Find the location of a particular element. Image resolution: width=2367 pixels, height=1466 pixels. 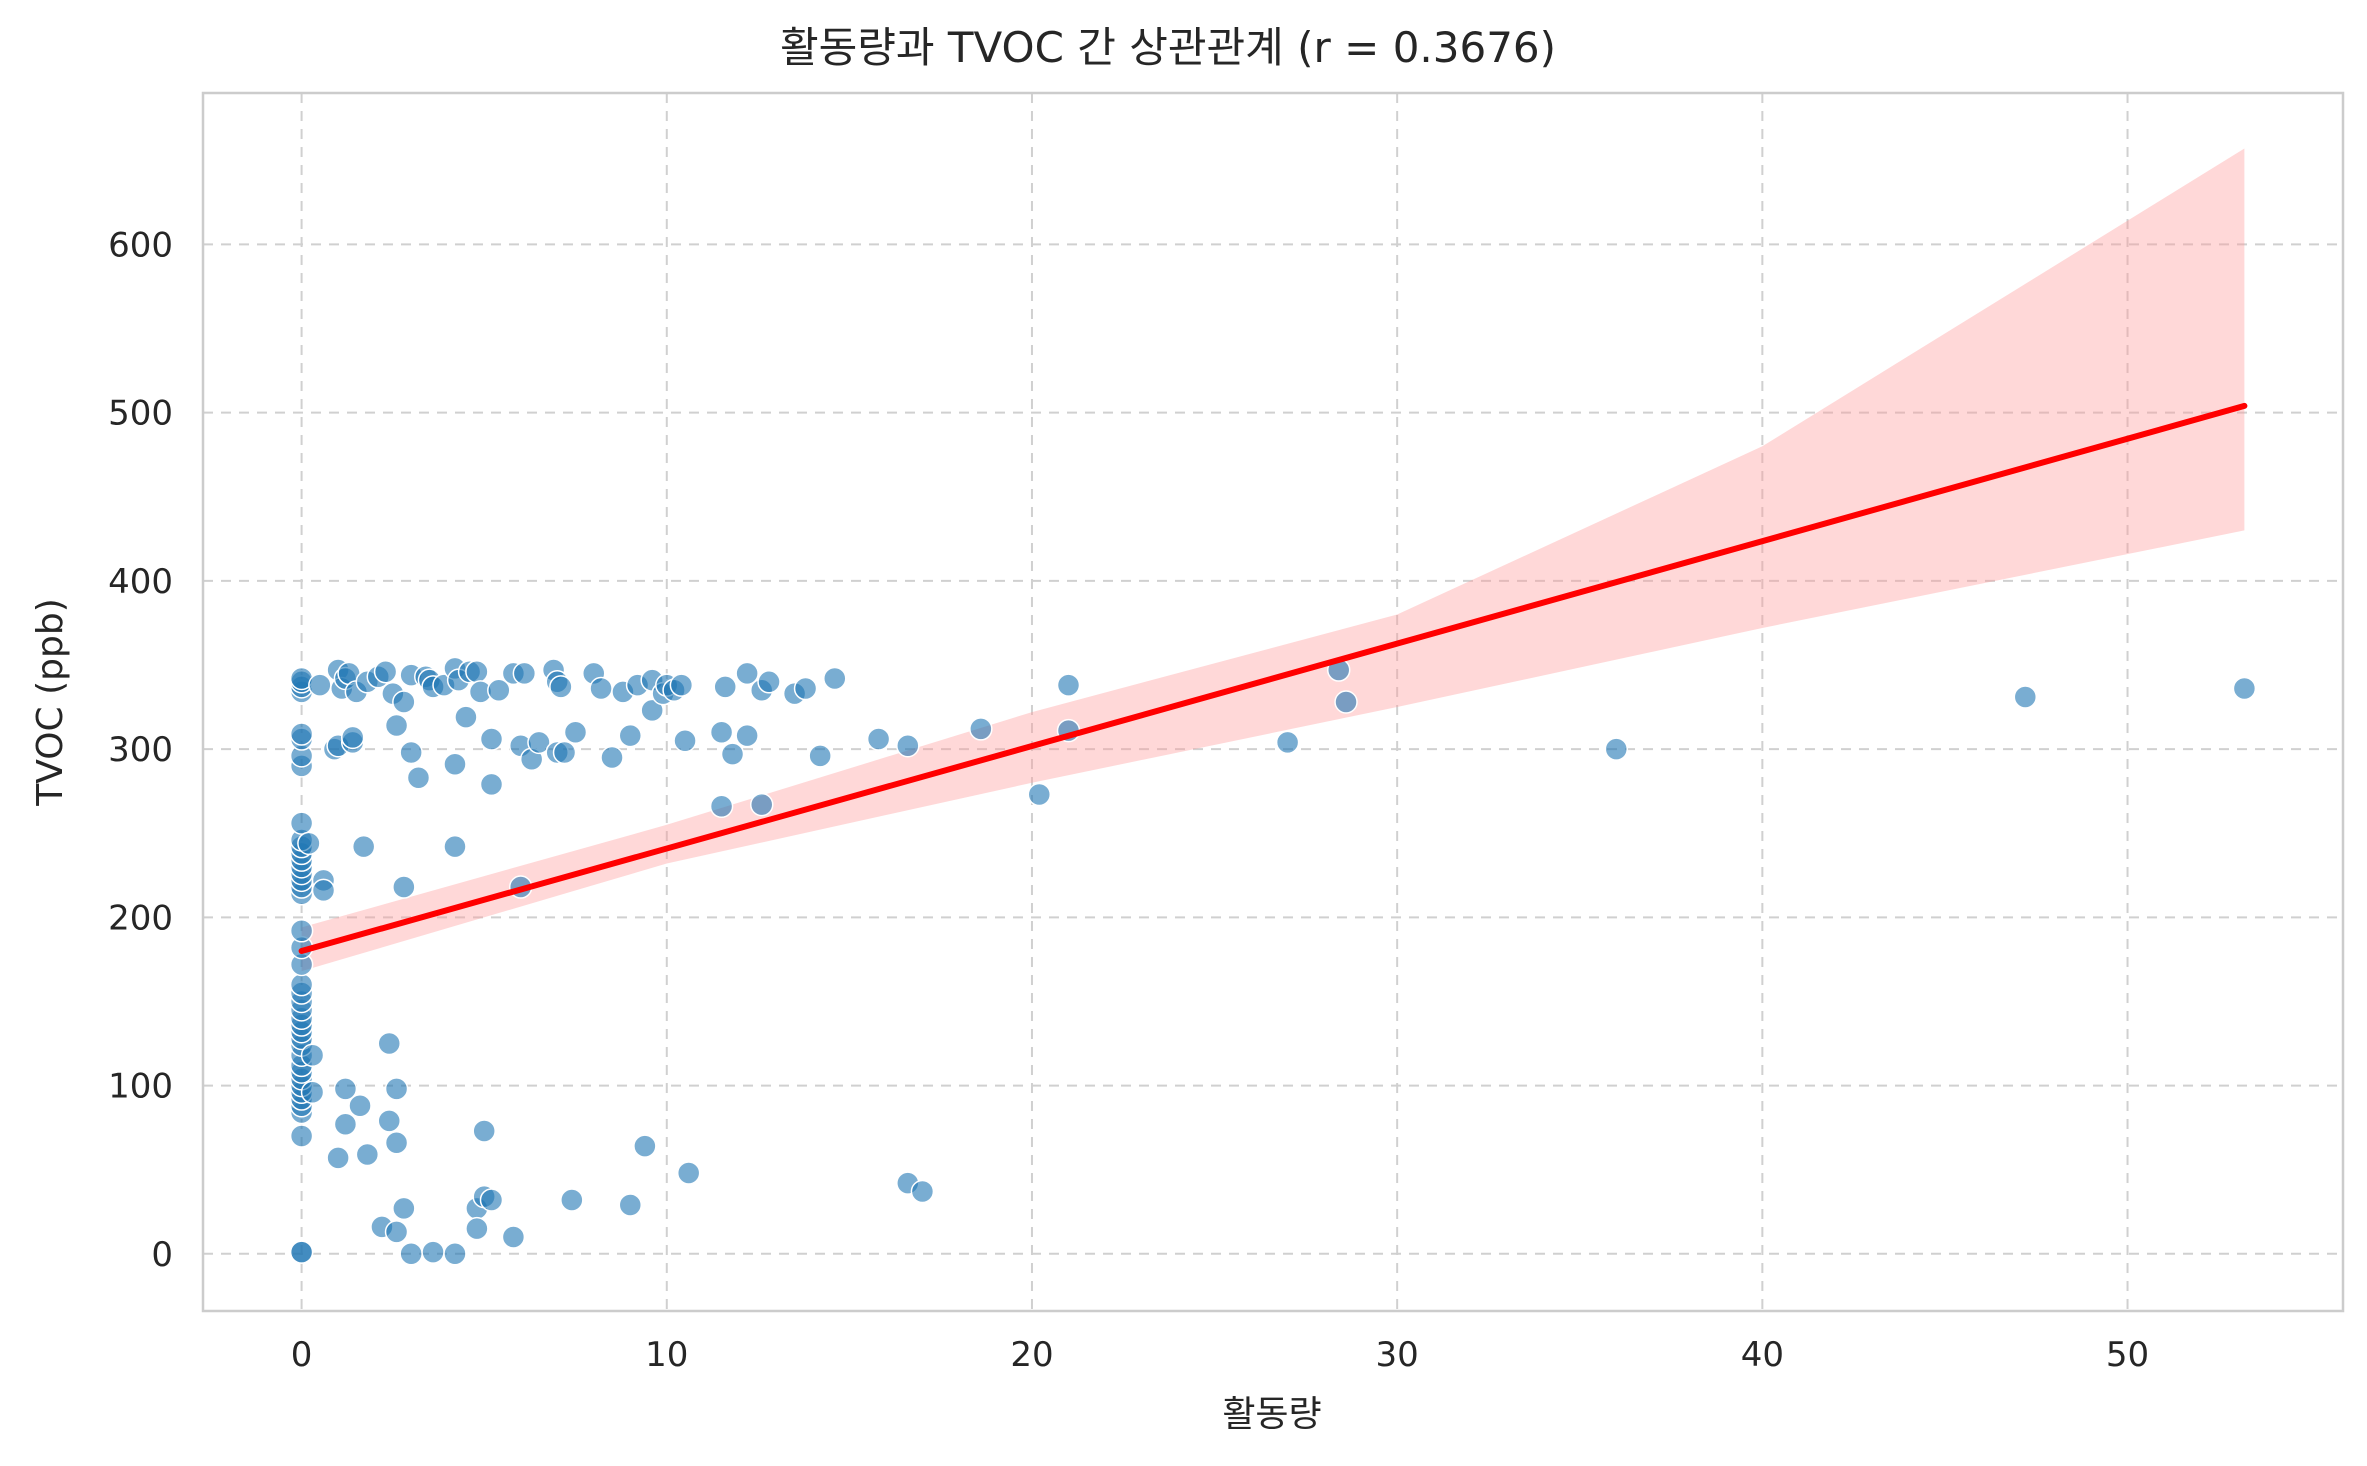

y-tick-label: 500 is located at coordinates (140, 414).